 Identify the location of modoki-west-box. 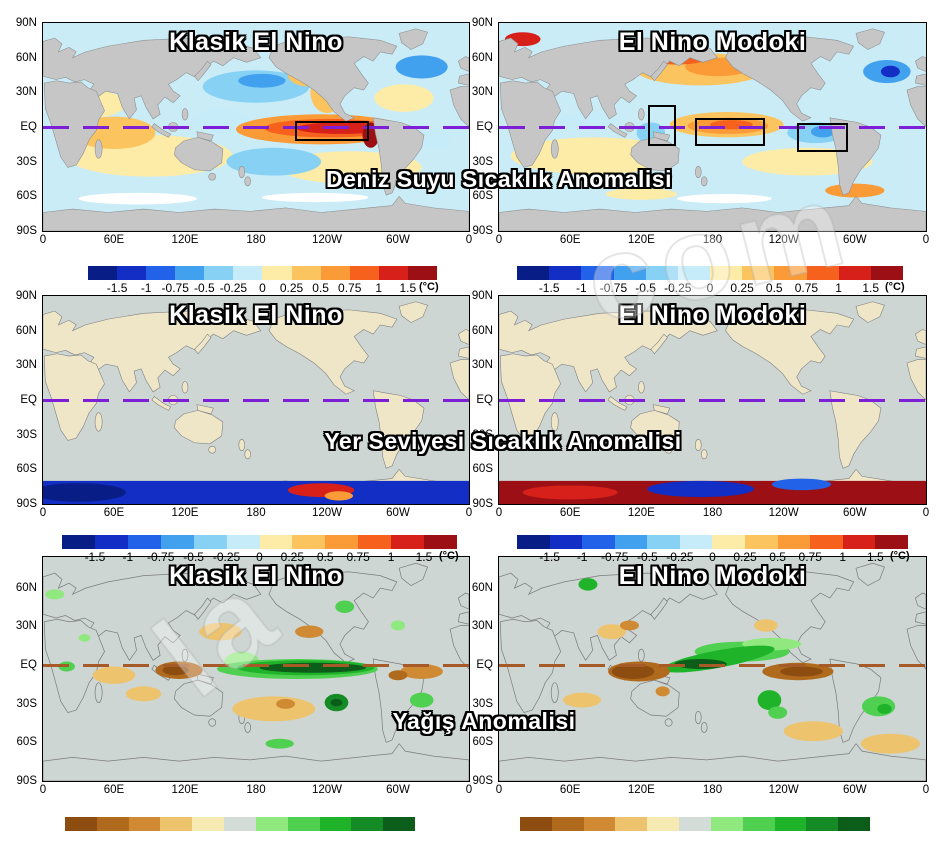
(662, 125).